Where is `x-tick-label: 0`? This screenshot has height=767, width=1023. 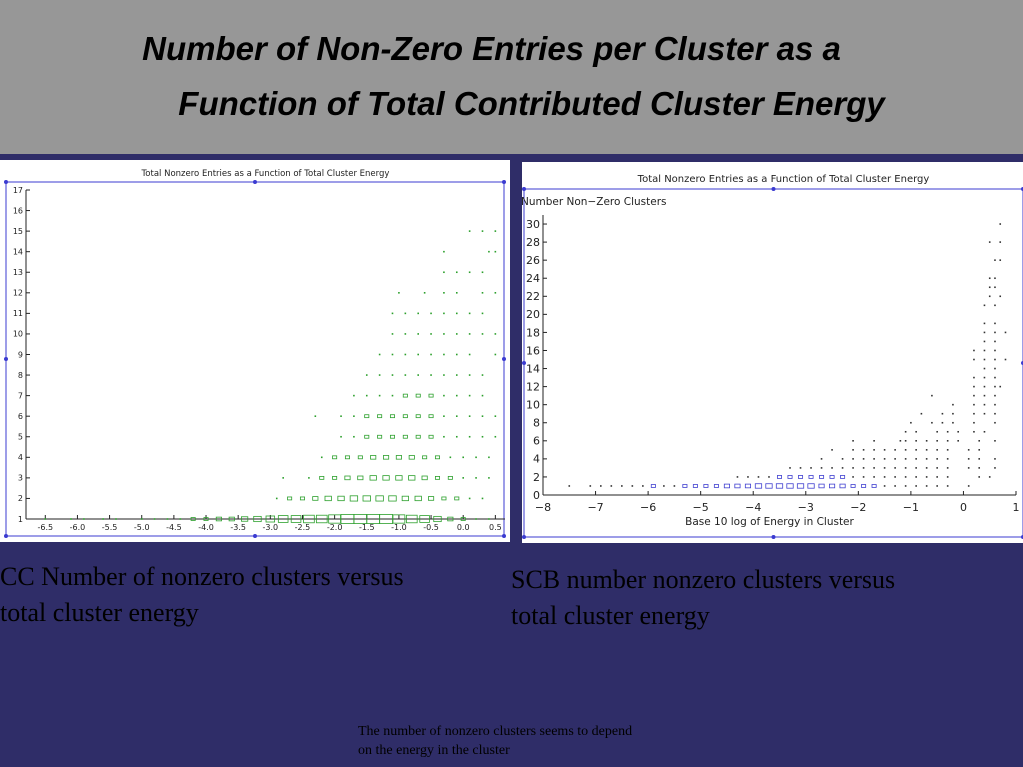
x-tick-label: 0 is located at coordinates (963, 507).